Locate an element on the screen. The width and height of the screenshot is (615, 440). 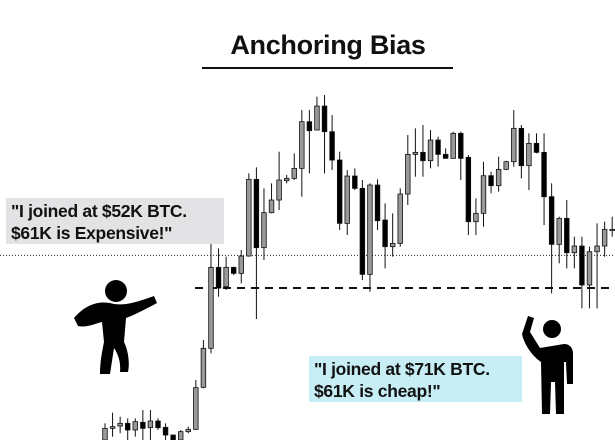
quote-line: $61K is cheap!" is located at coordinates (377, 391).